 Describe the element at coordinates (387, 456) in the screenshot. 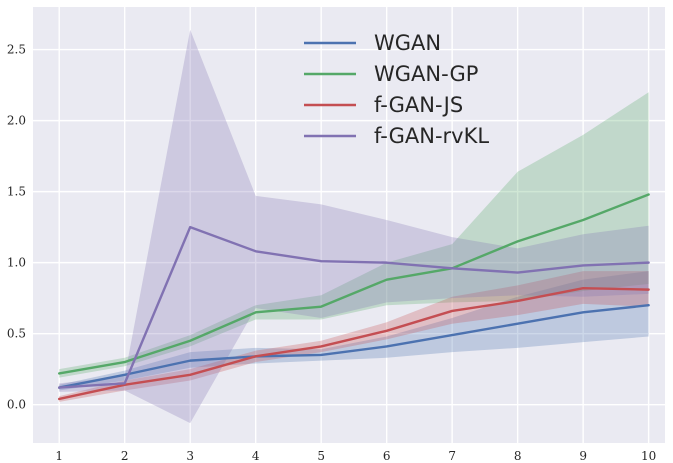

I see `x-tick-label: 6` at that location.